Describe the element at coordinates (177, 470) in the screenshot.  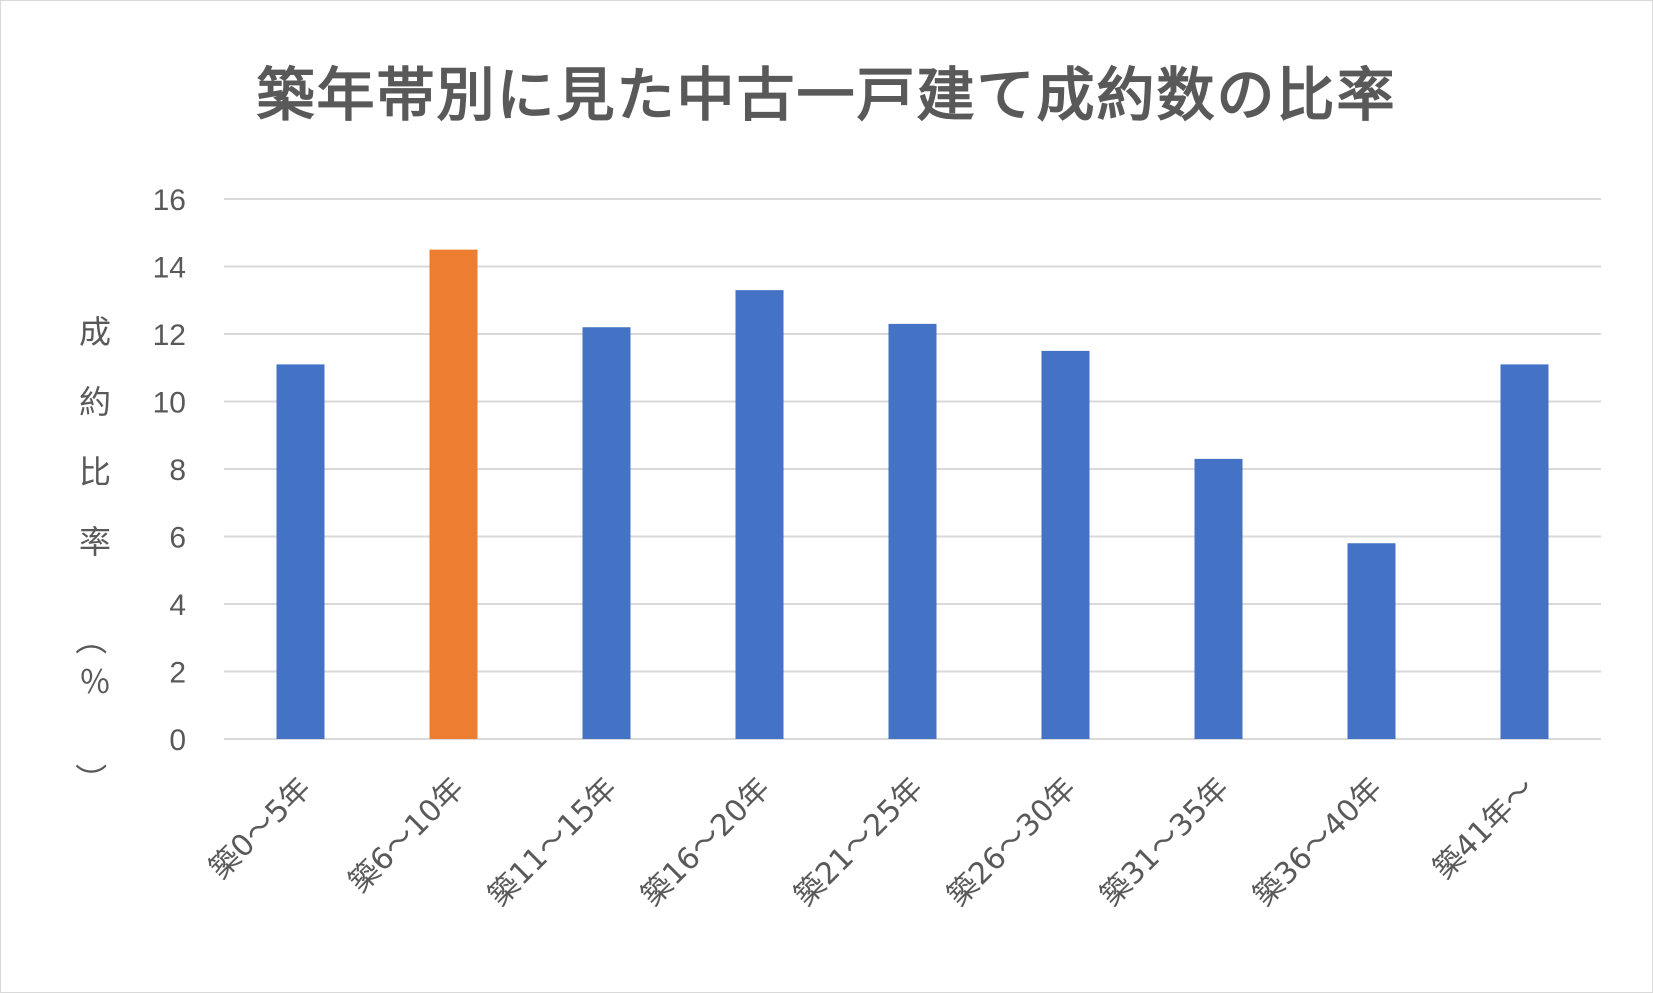
I see `y-tick-label: 8` at that location.